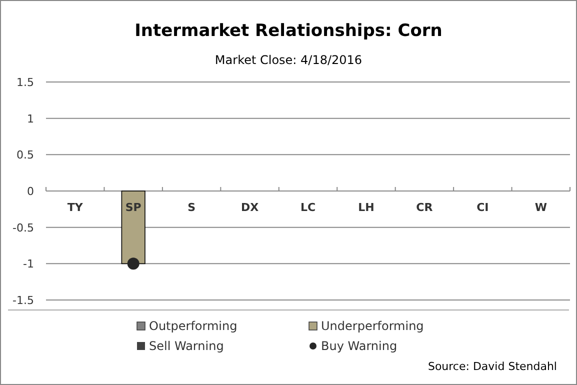  Describe the element at coordinates (308, 207) in the screenshot. I see `x-tick-label: LC` at that location.